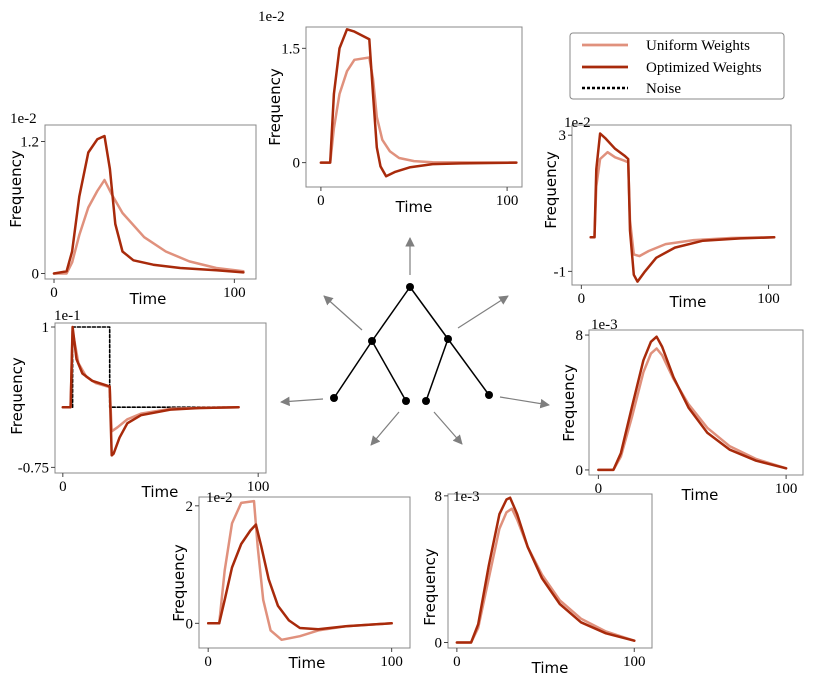 The width and height of the screenshot is (830, 685). I want to click on legend-frame, so click(677, 66).